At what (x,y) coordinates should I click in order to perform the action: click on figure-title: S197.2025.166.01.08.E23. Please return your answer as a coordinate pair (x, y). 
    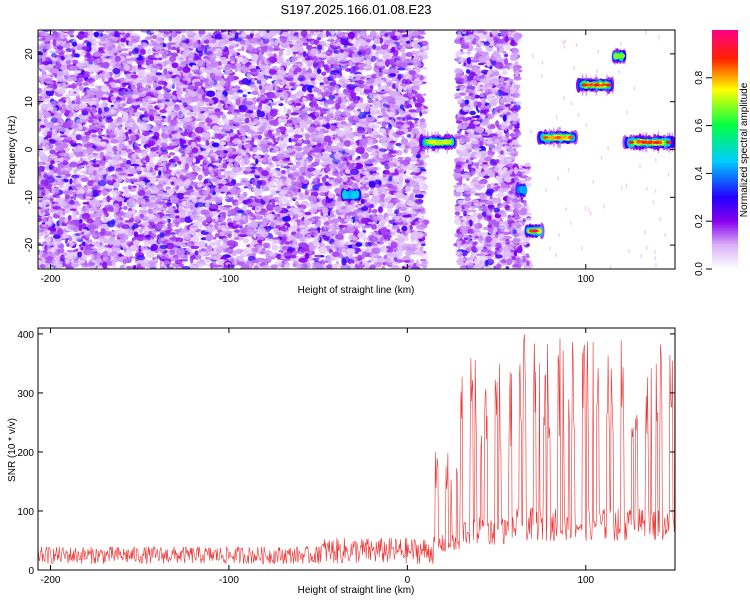
    Looking at the image, I should click on (355, 9).